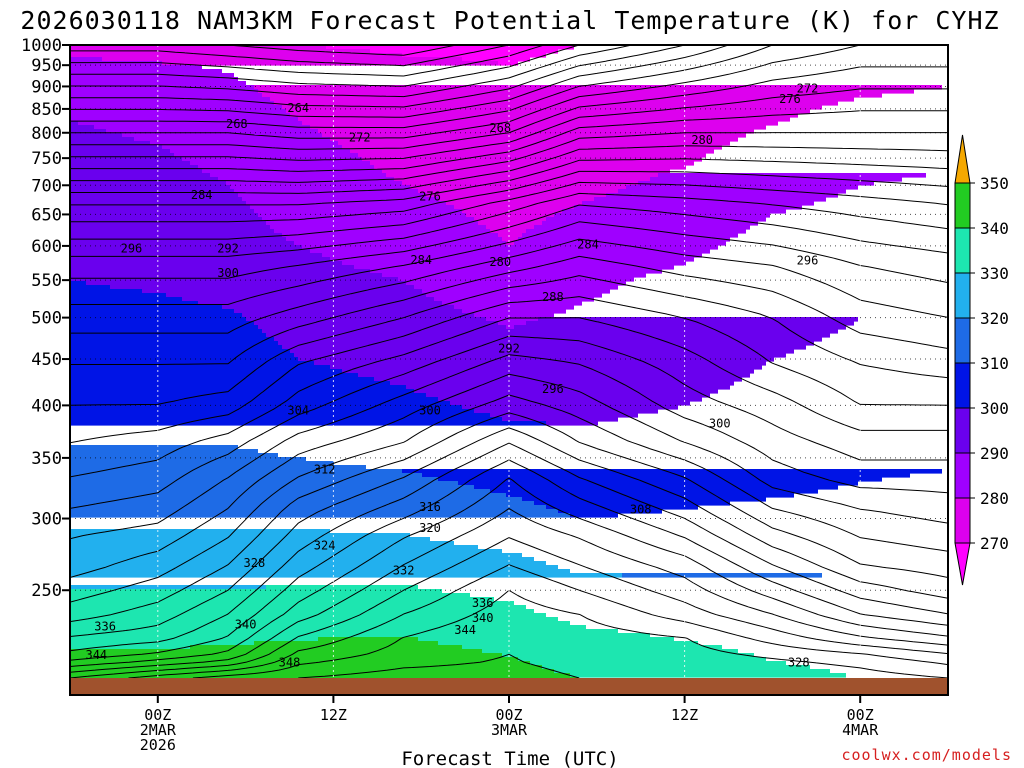  What do you see at coordinates (202, 195) in the screenshot?
I see `contour-label: 284` at bounding box center [202, 195].